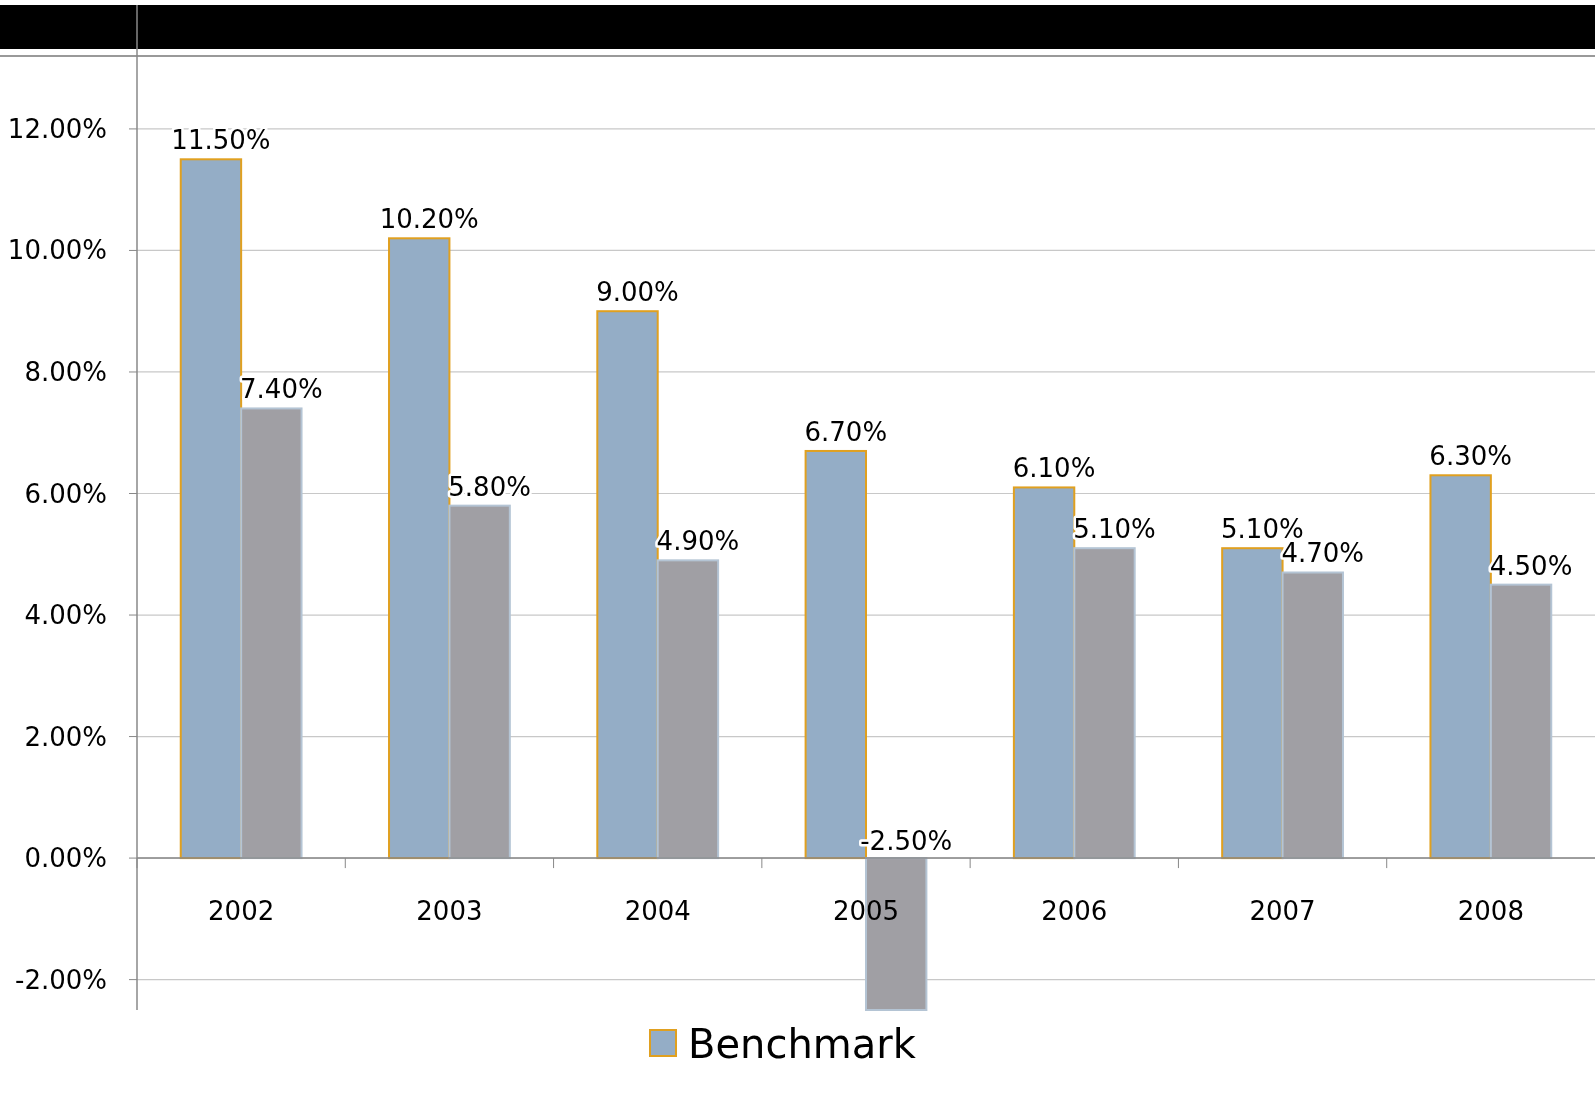 The image size is (1595, 1097). What do you see at coordinates (1114, 529) in the screenshot?
I see `data-label: 5.10%` at bounding box center [1114, 529].